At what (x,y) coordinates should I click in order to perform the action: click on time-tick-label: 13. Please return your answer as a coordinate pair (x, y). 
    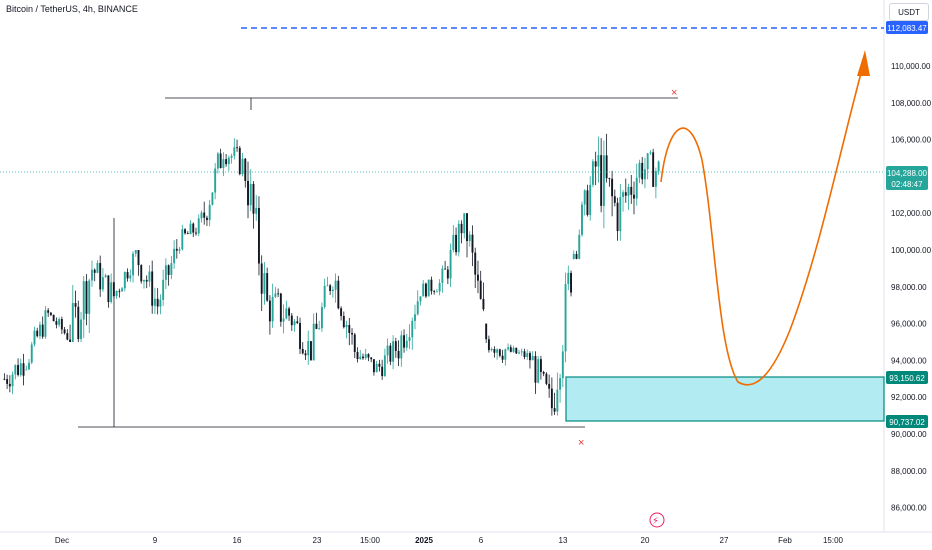
    Looking at the image, I should click on (563, 540).